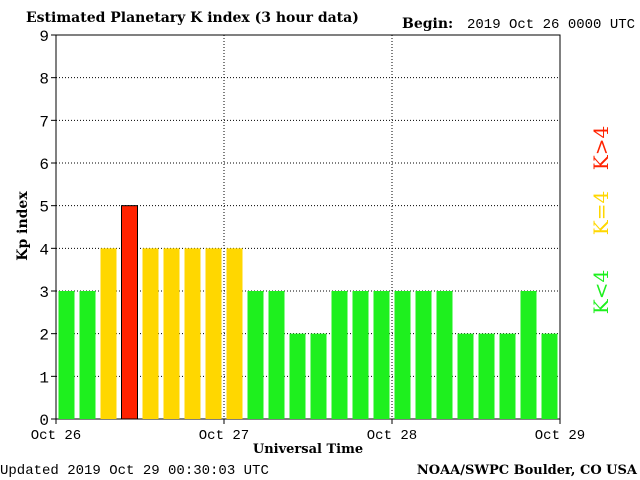 This screenshot has width=640, height=480. What do you see at coordinates (23, 226) in the screenshot?
I see `y-axis-label: Kp index` at bounding box center [23, 226].